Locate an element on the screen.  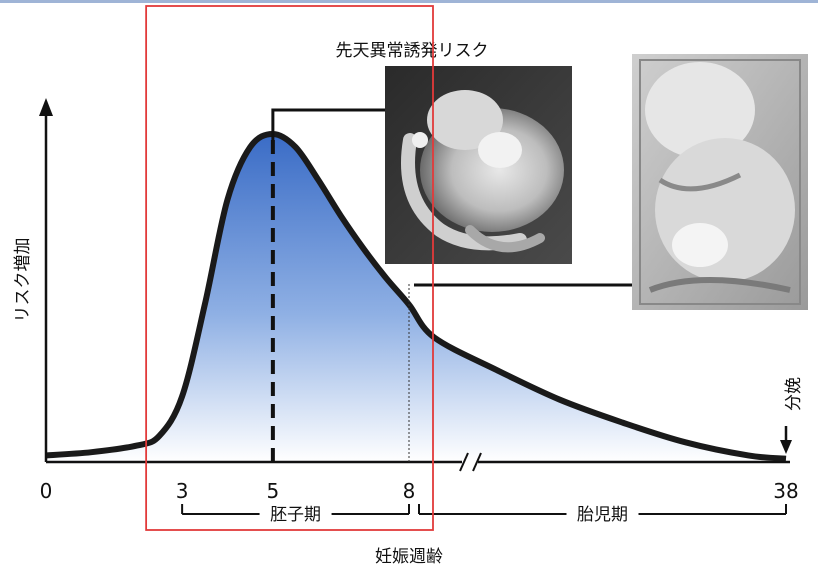
x-axis-label: 妊娠週齢 is located at coordinates (409, 557).